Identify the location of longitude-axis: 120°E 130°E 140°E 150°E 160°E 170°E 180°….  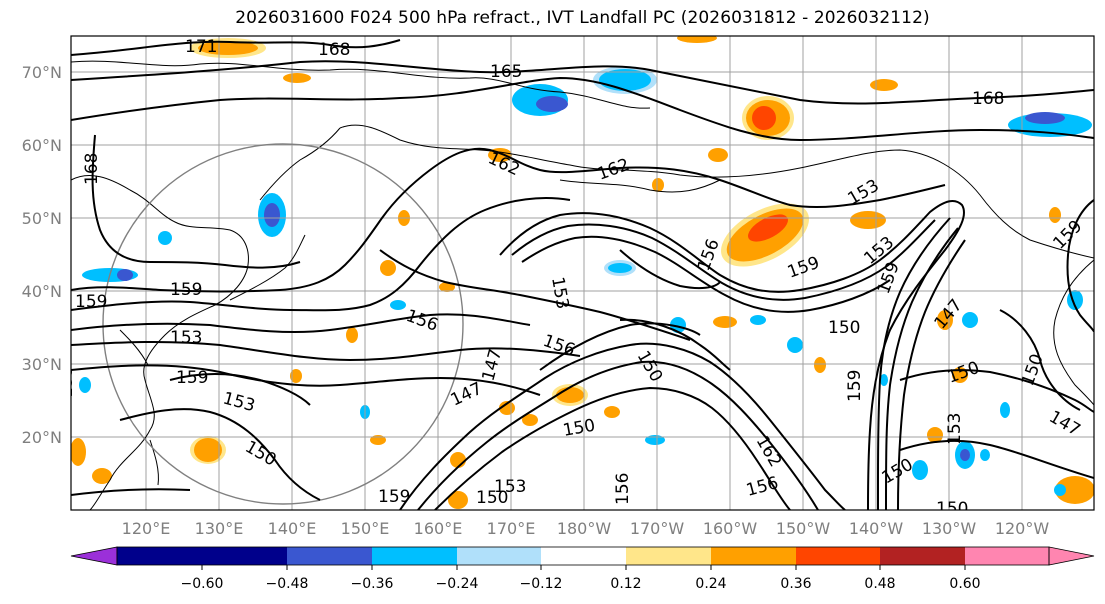
(586, 528).